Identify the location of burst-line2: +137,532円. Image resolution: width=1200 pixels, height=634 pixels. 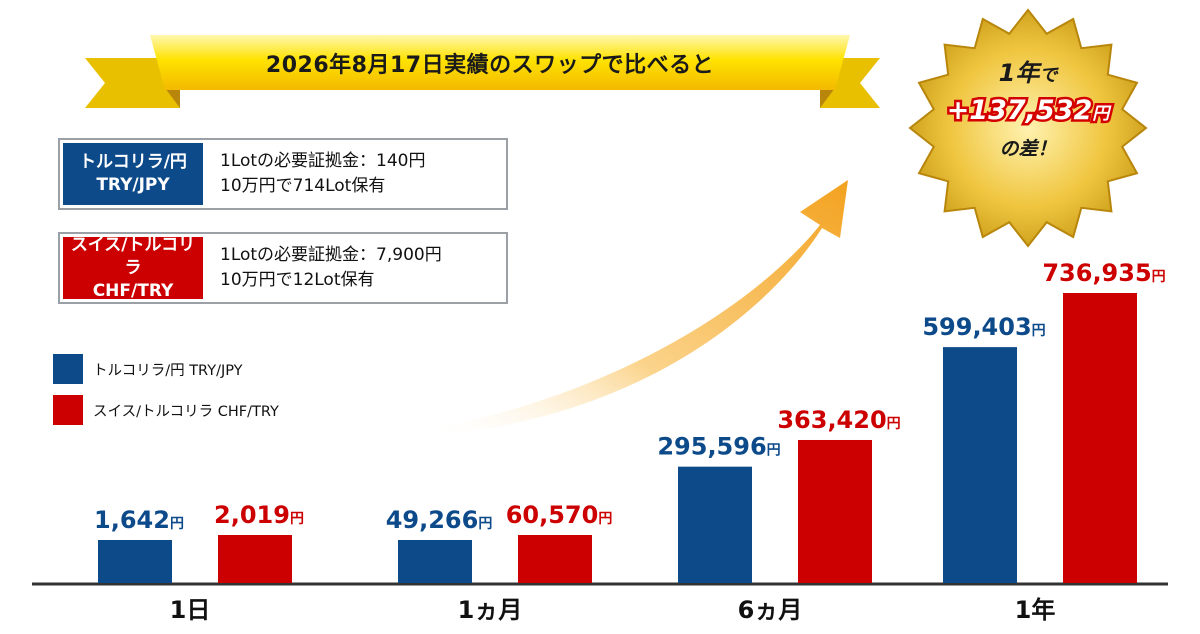
(1028, 112).